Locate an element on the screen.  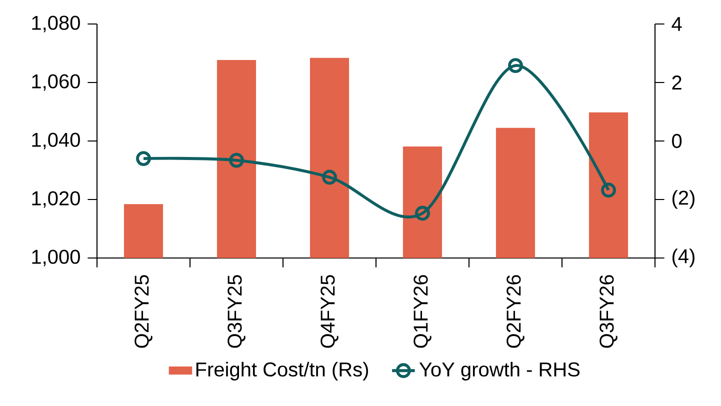
y-tick-label: 1,020 is located at coordinates (56, 199).